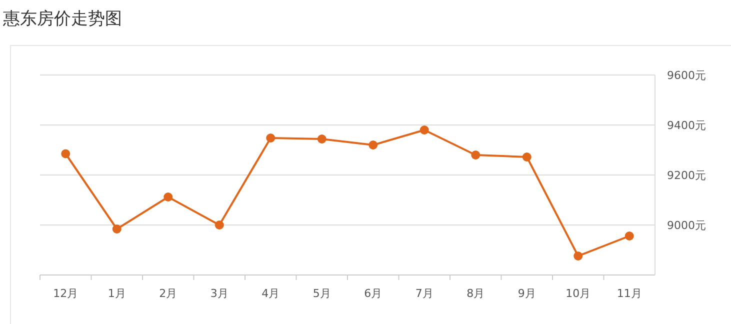 The image size is (731, 324). I want to click on x-tick-label: 8月, so click(475, 293).